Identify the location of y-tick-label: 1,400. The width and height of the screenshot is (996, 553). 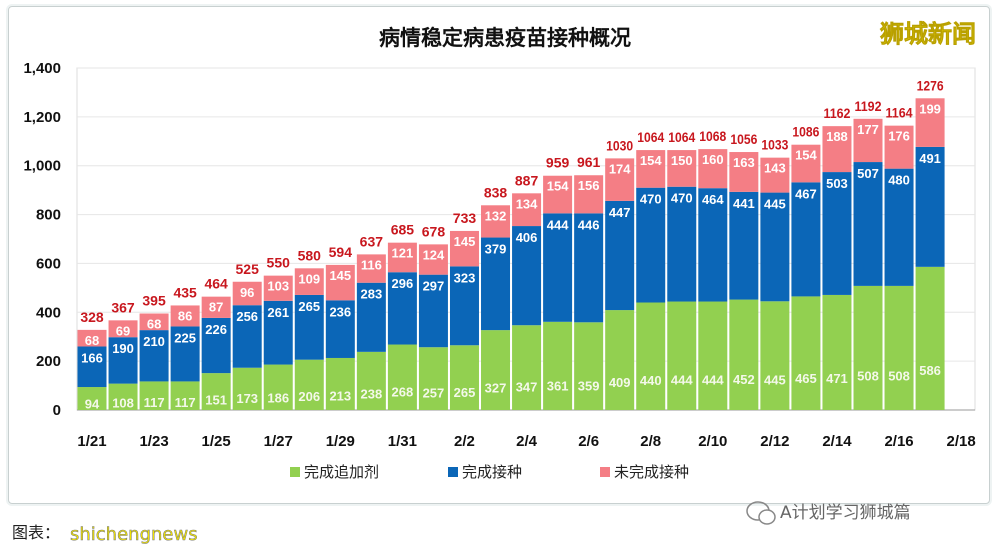
(42, 68).